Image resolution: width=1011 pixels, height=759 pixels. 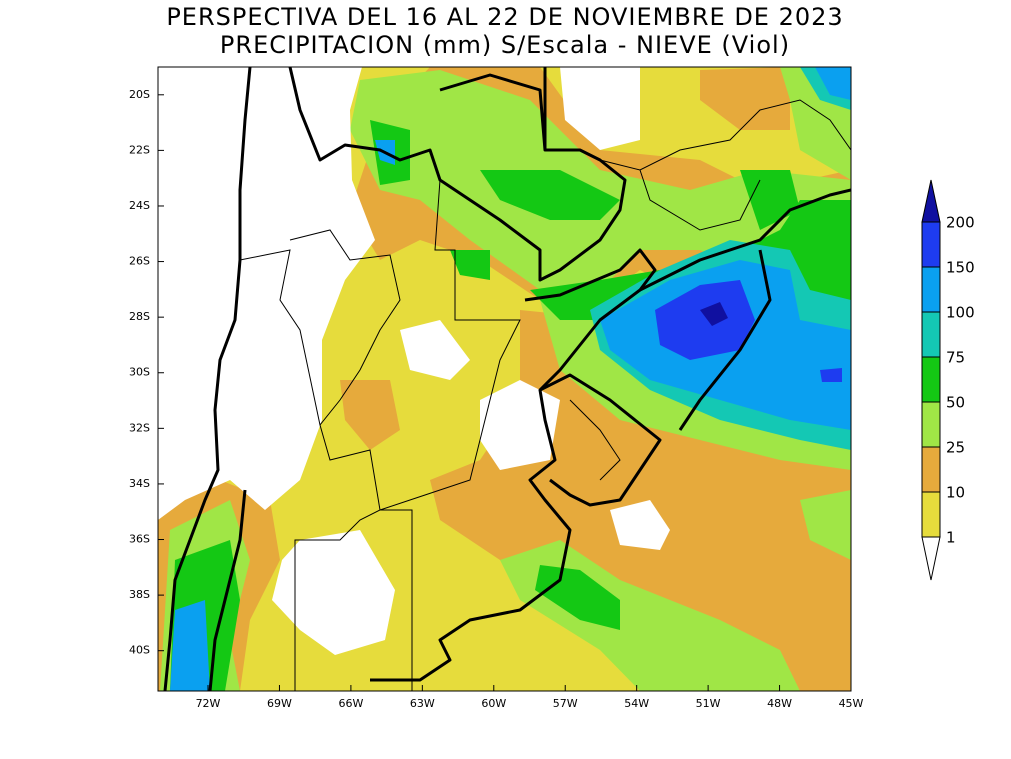 What do you see at coordinates (139, 650) in the screenshot?
I see `y-tick-label: 40S` at bounding box center [139, 650].